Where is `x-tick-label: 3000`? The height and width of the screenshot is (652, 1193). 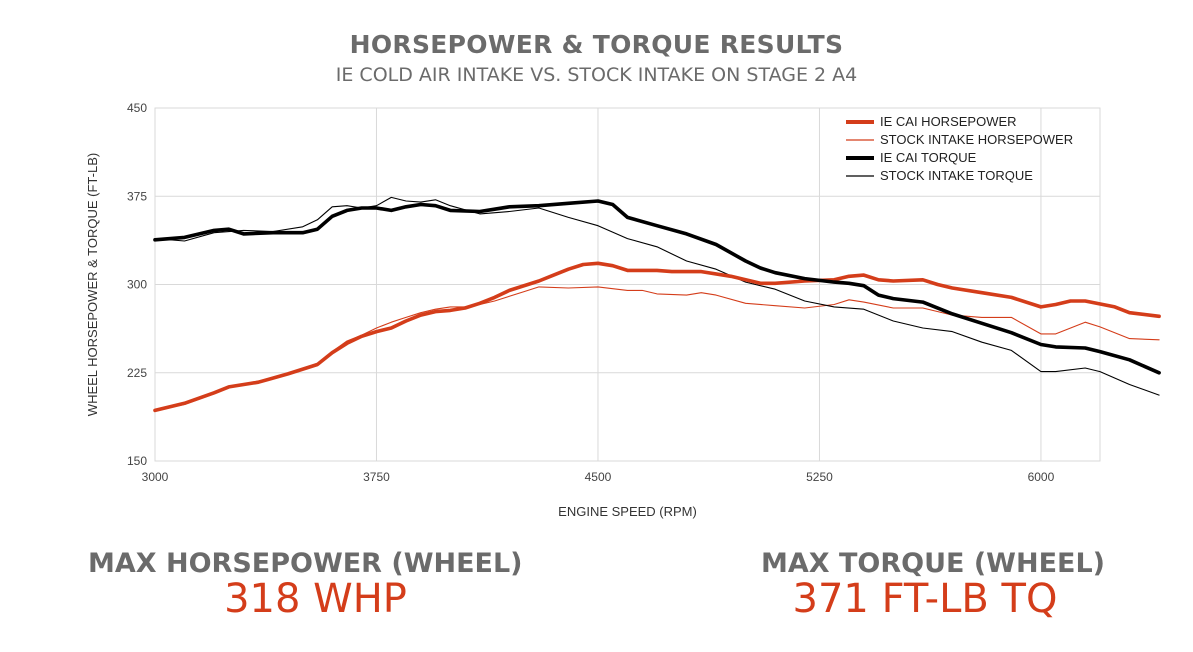 x-tick-label: 3000 is located at coordinates (155, 477).